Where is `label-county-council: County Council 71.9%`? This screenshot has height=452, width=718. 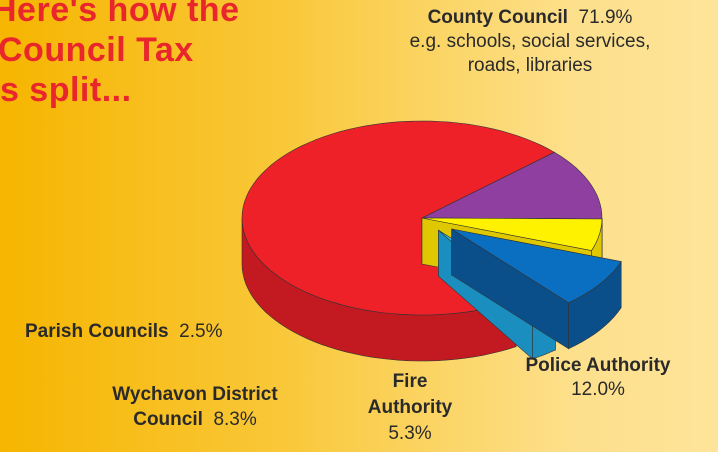
label-county-council: County Council 71.9% is located at coordinates (530, 18).